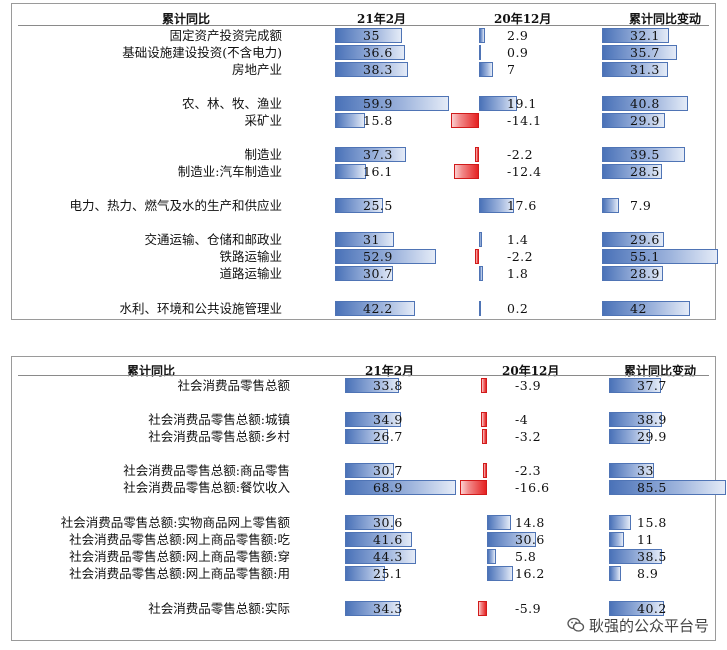 This screenshot has height=650, width=727. Describe the element at coordinates (213, 239) in the screenshot. I see `row-label: 交通运输、仓储和邮政业` at that location.